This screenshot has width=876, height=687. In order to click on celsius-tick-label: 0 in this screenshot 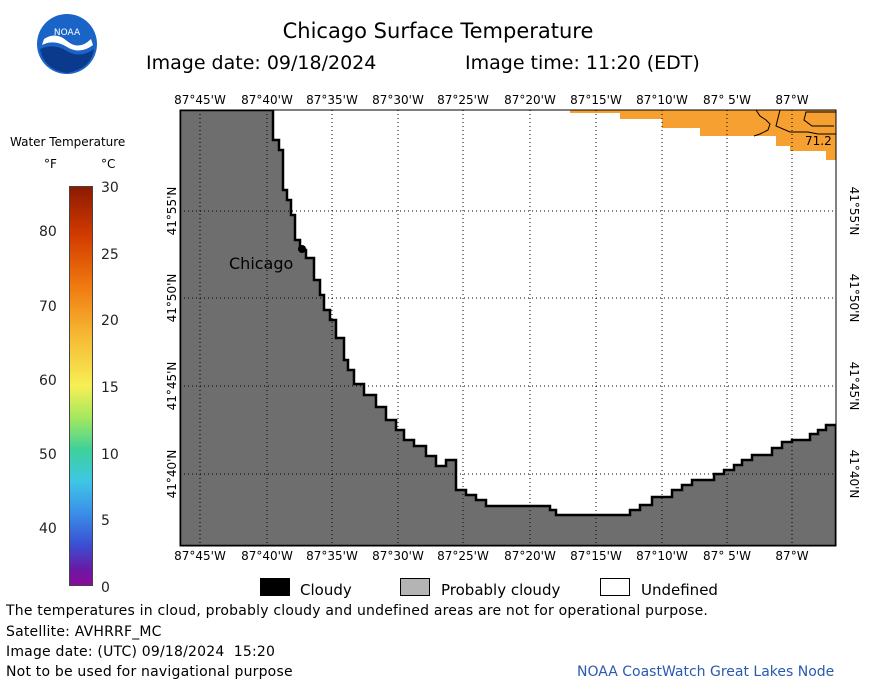, I will do `click(105, 588)`.